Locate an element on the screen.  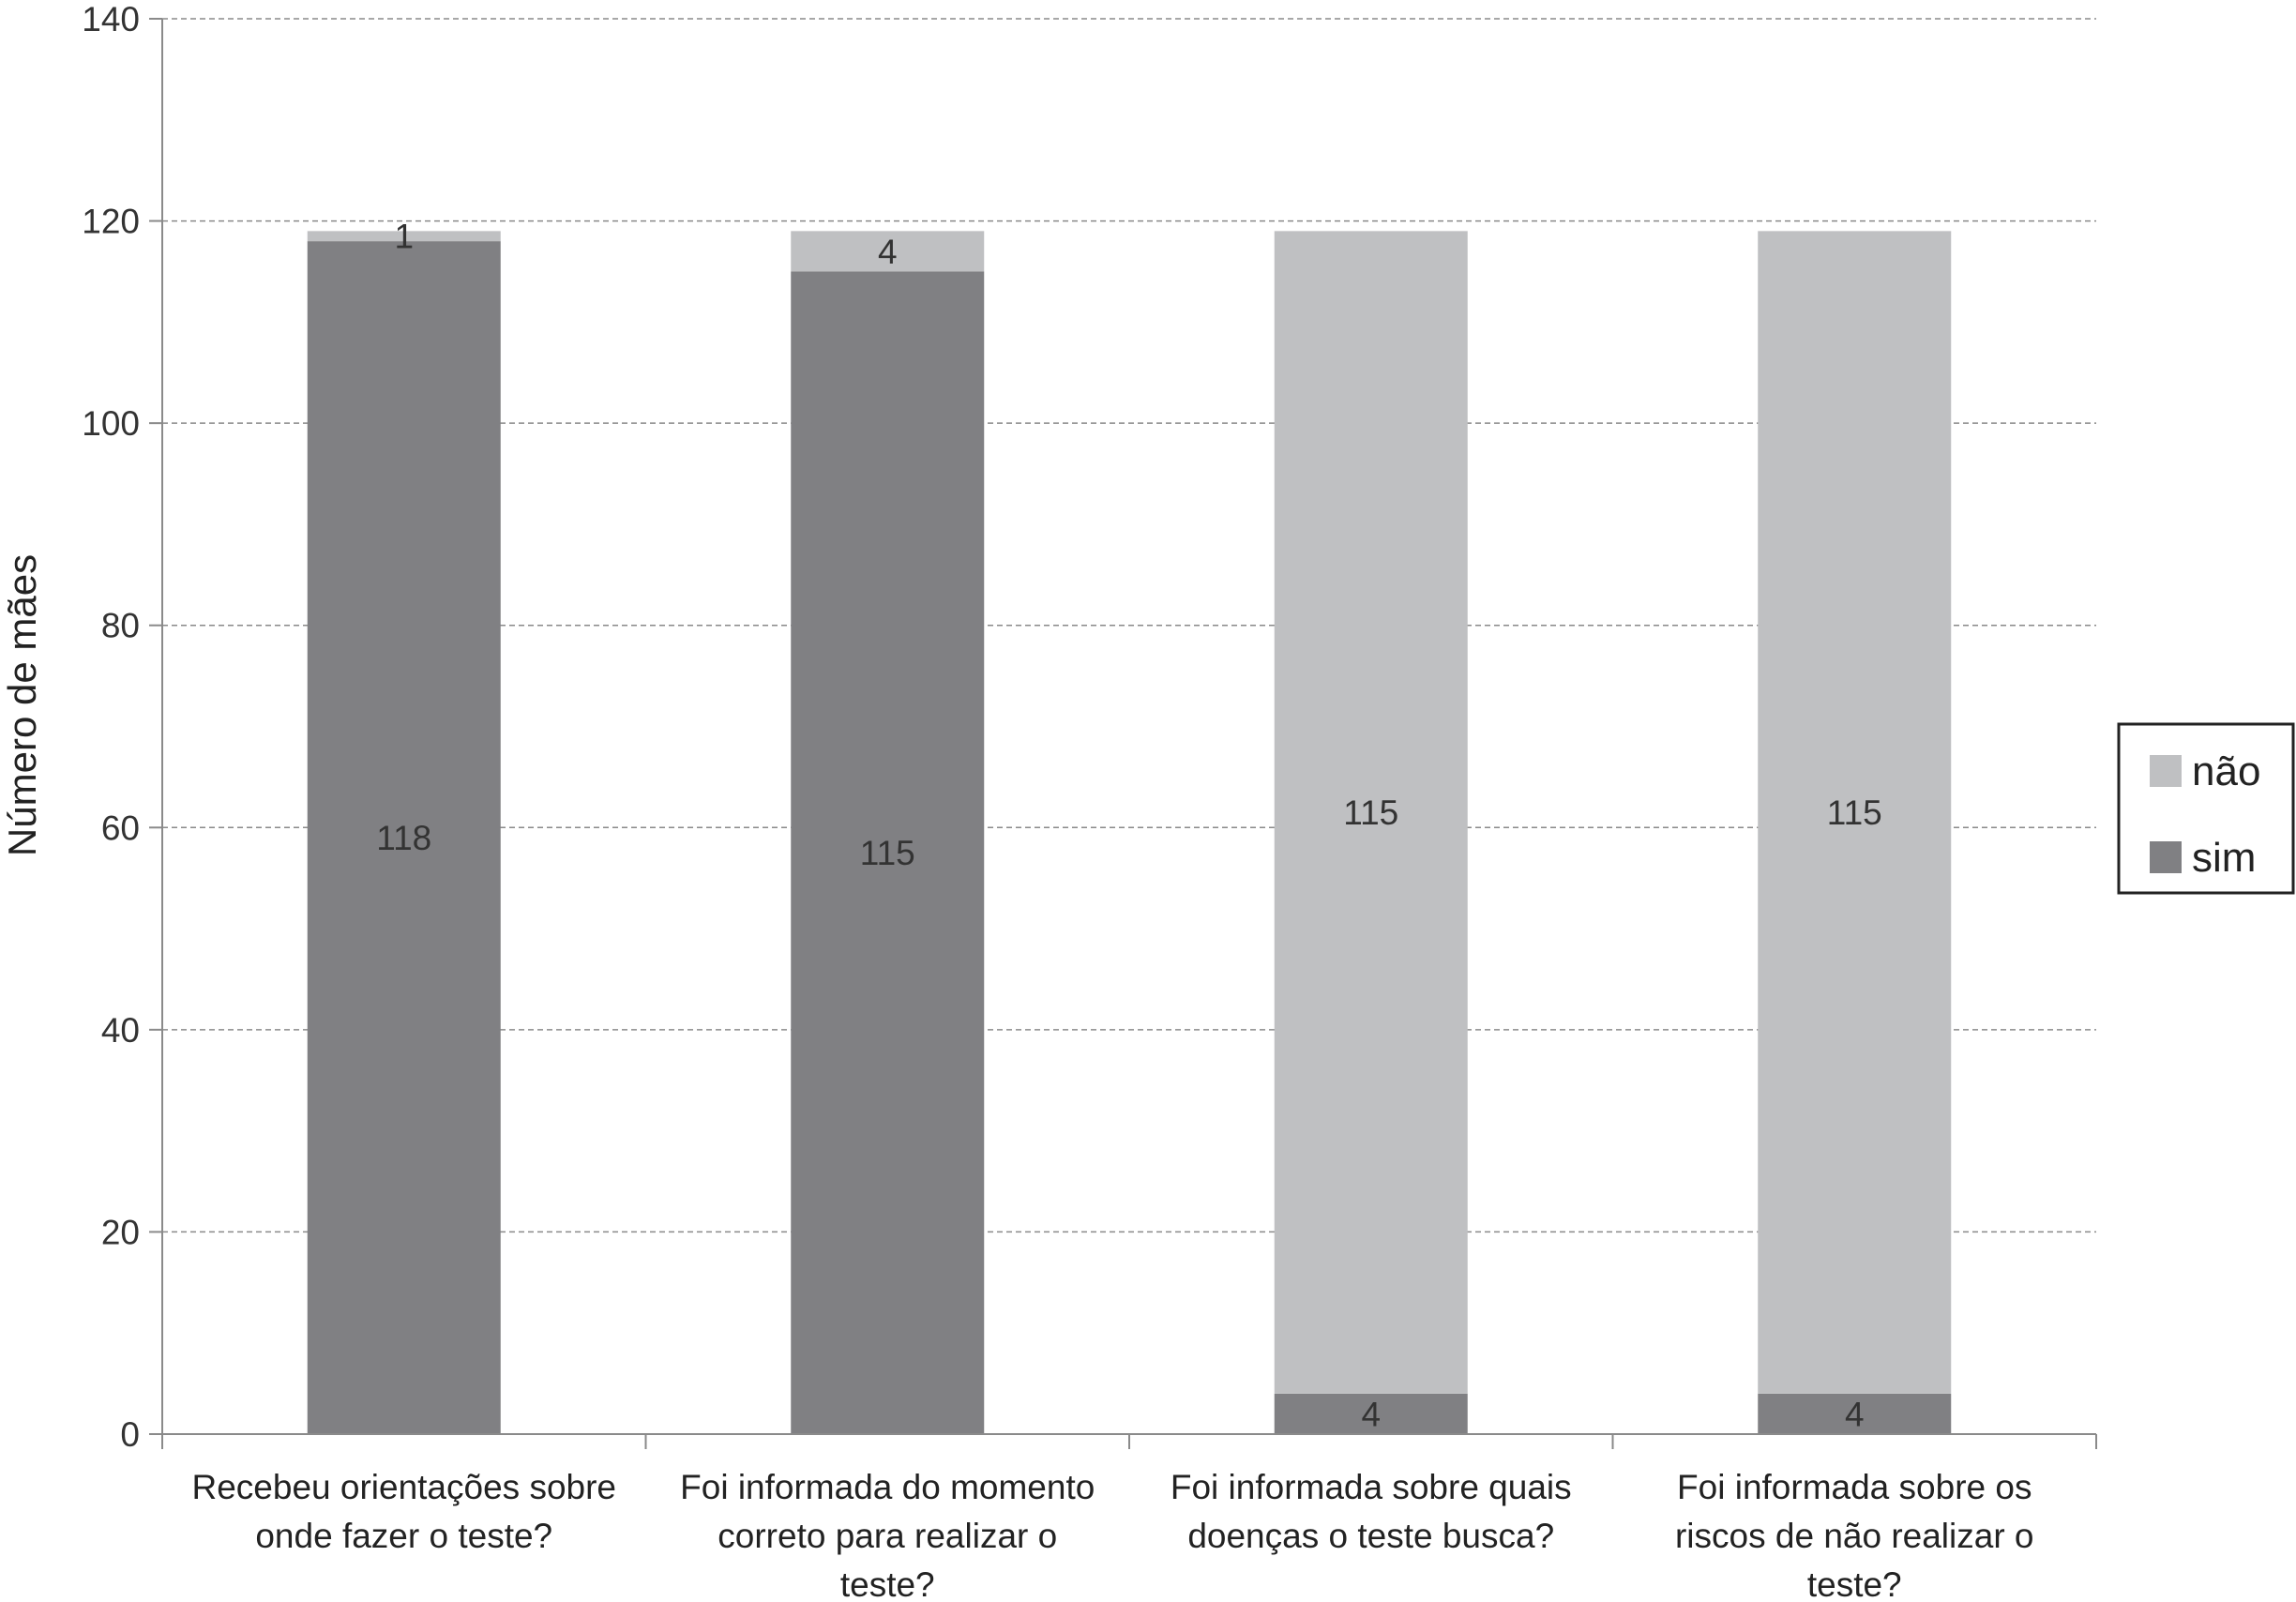
legend-label: não is located at coordinates (2226, 771).